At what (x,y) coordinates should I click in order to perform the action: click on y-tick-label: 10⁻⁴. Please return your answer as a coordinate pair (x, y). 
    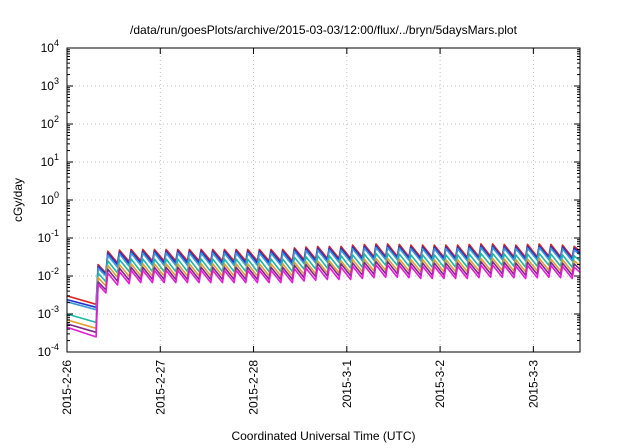
    Looking at the image, I should click on (48, 350).